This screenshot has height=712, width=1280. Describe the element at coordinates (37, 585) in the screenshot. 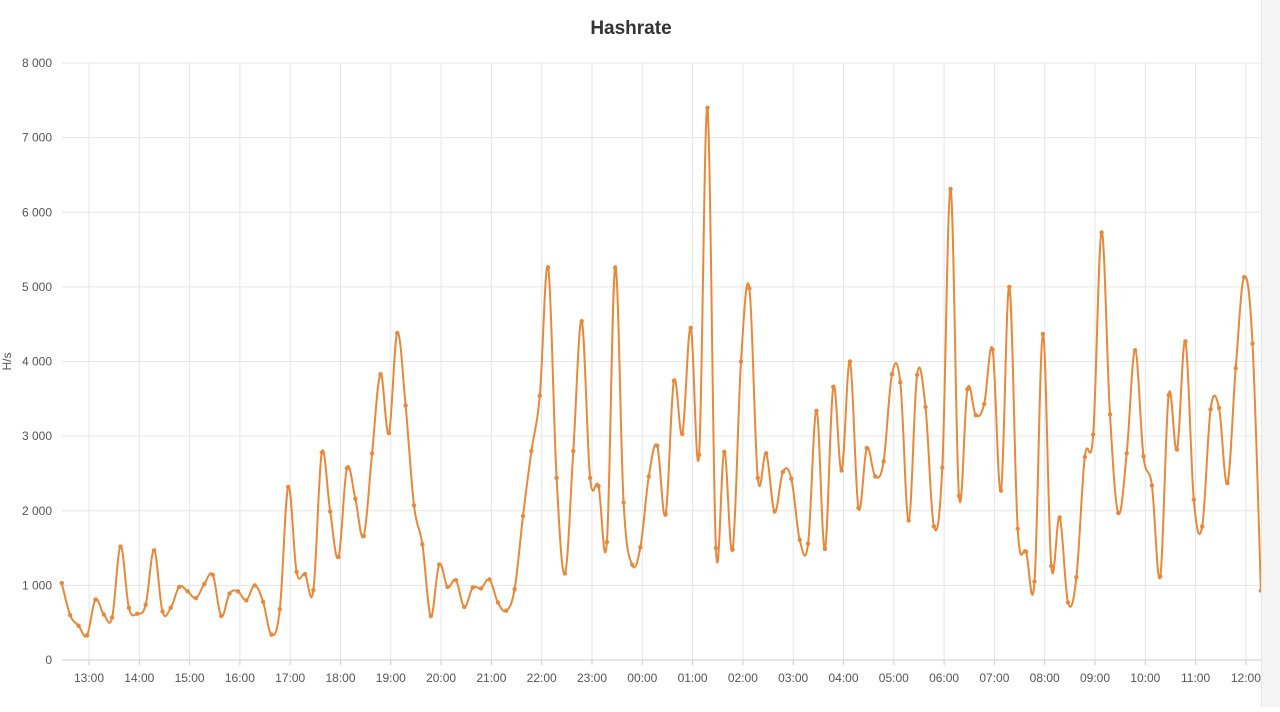

I see `y-tick-label: 1 000` at that location.